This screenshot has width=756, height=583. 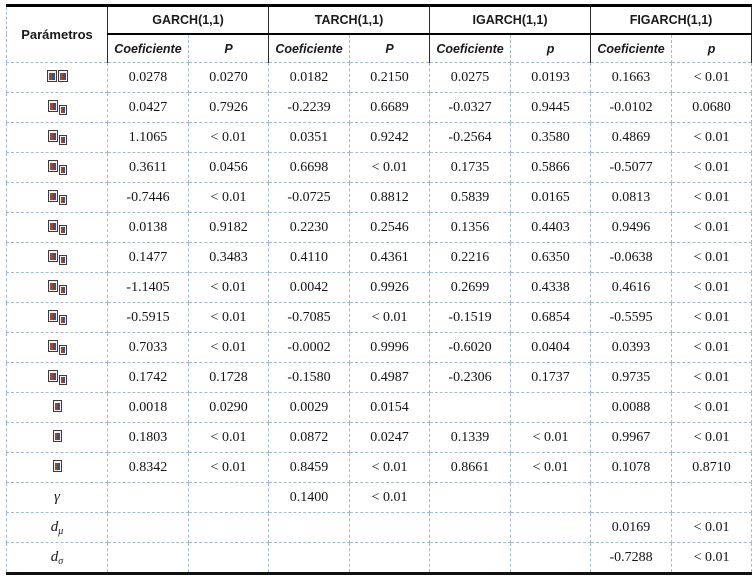 I want to click on value-cell: -0.0327, so click(x=470, y=107).